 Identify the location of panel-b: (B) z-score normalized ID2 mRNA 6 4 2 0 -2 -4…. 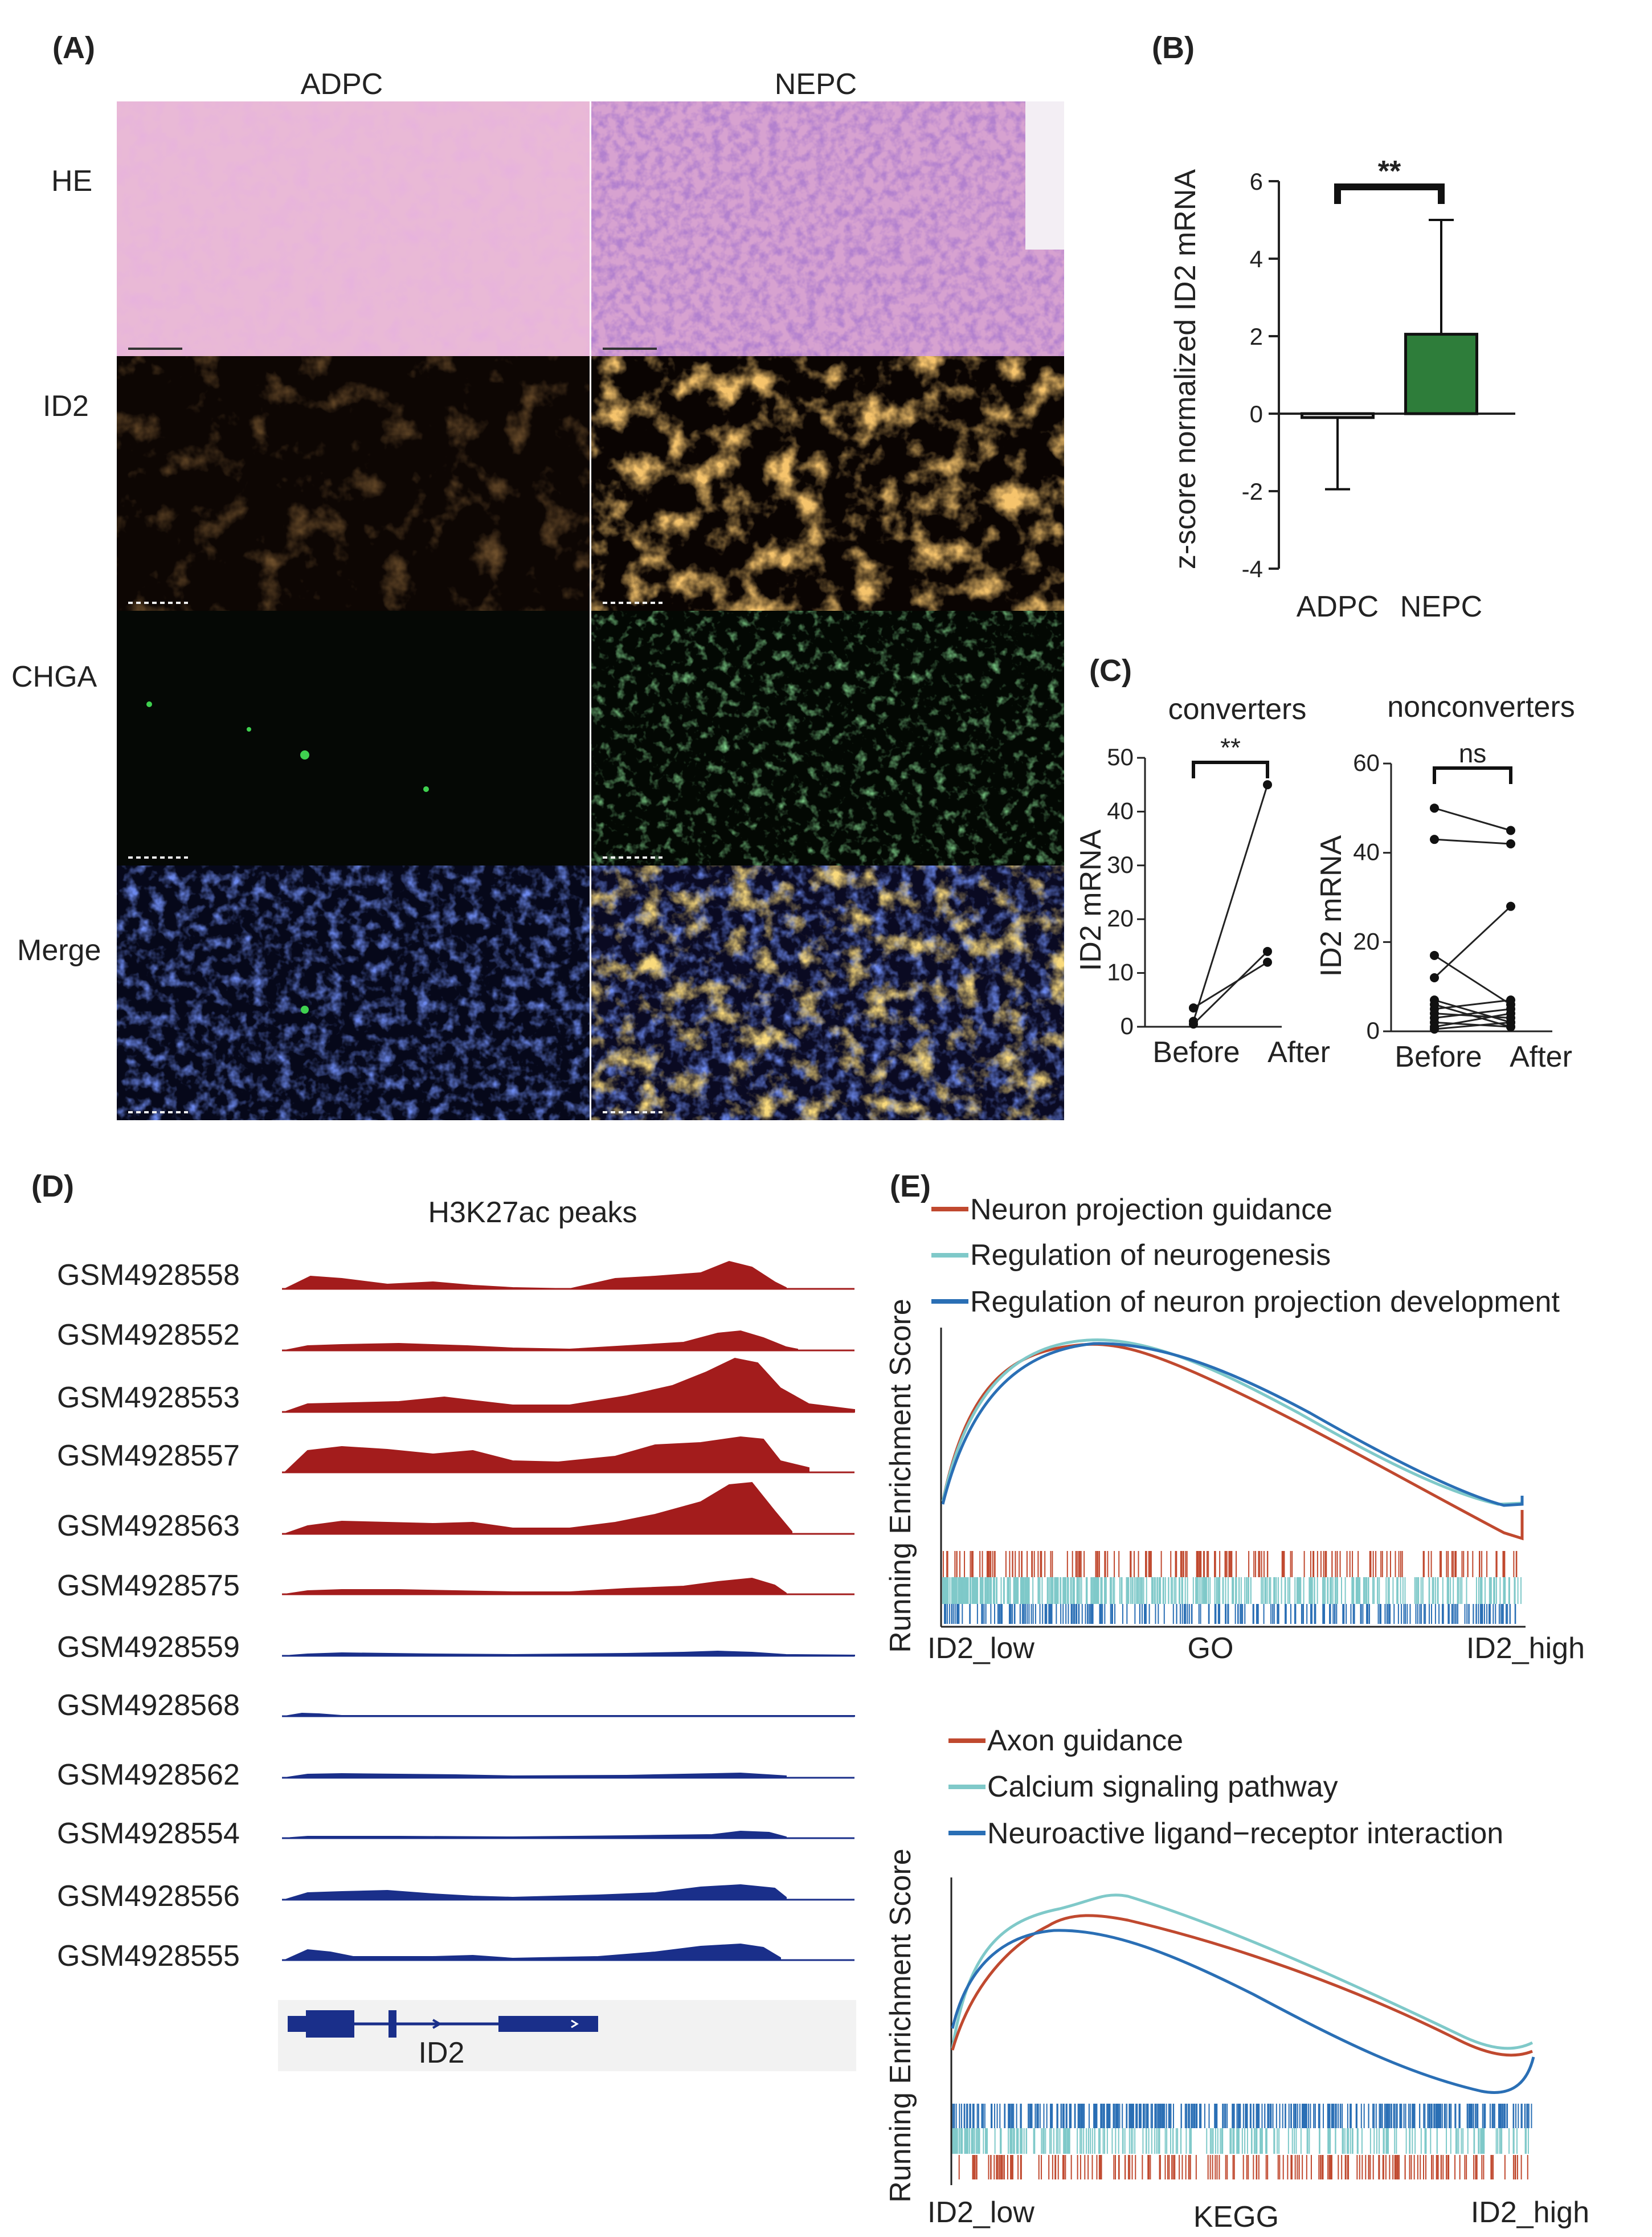
(1333, 327).